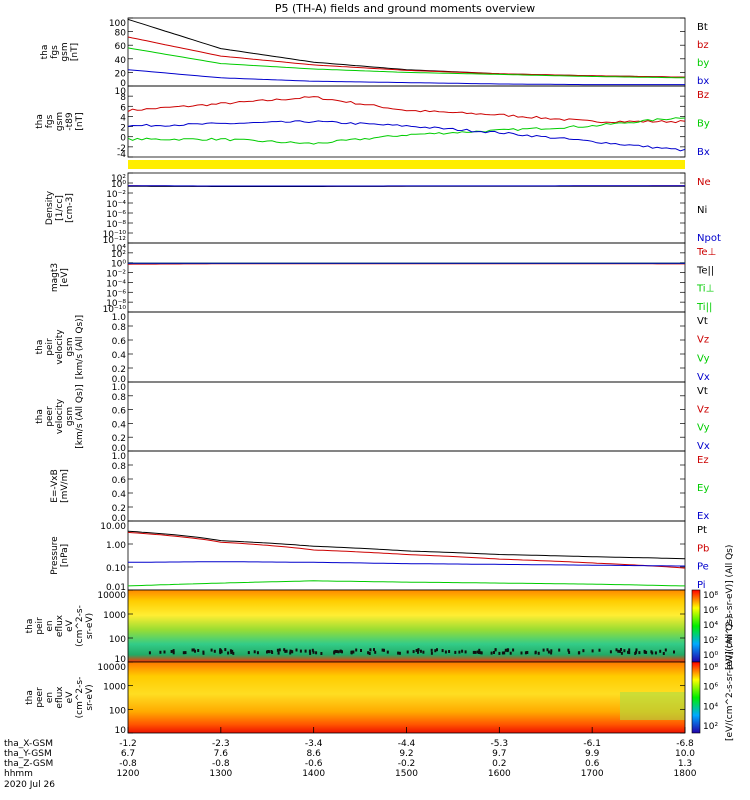 This screenshot has height=800, width=750. I want to click on ephemeris-value: -6.8, so click(685, 744).